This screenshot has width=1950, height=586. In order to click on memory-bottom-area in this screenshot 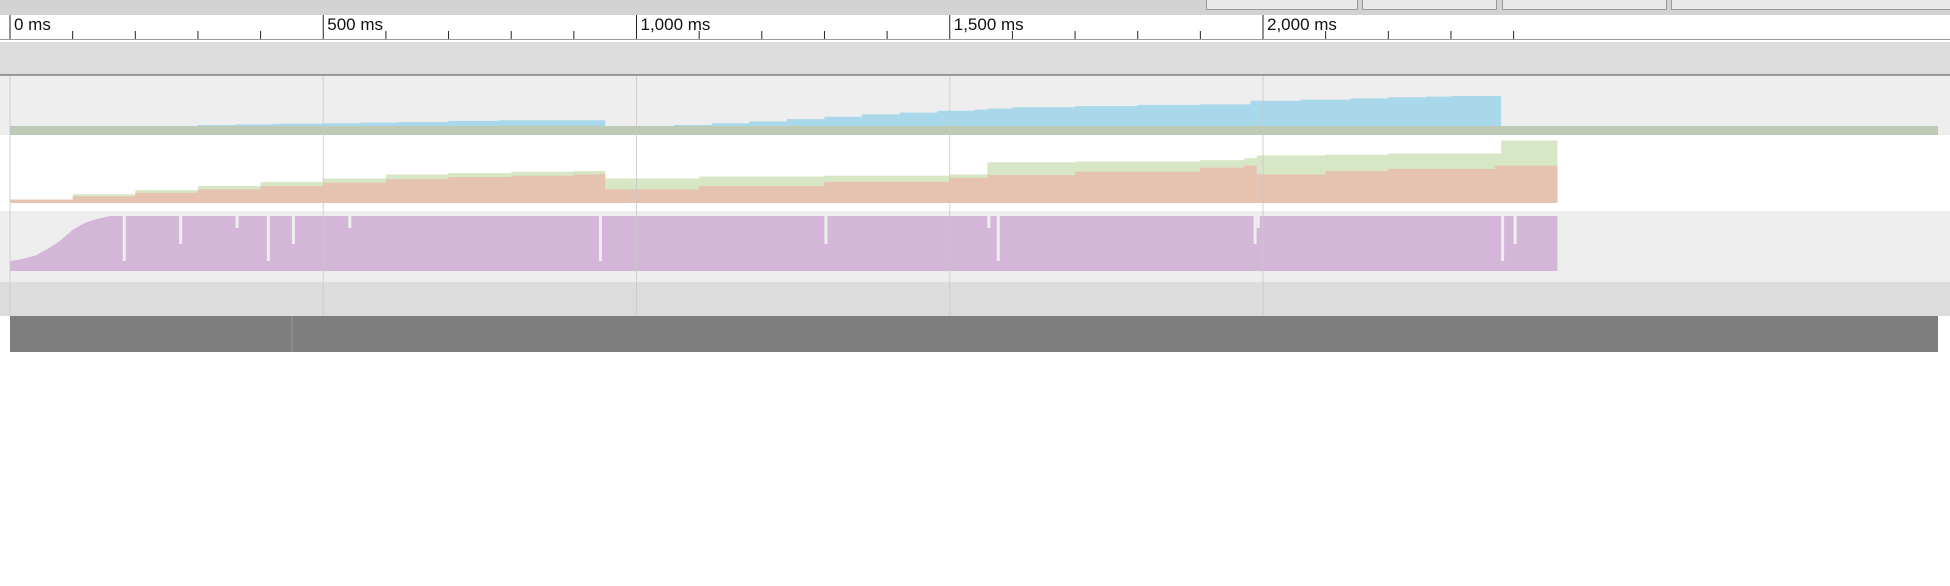, I will do `click(784, 184)`.